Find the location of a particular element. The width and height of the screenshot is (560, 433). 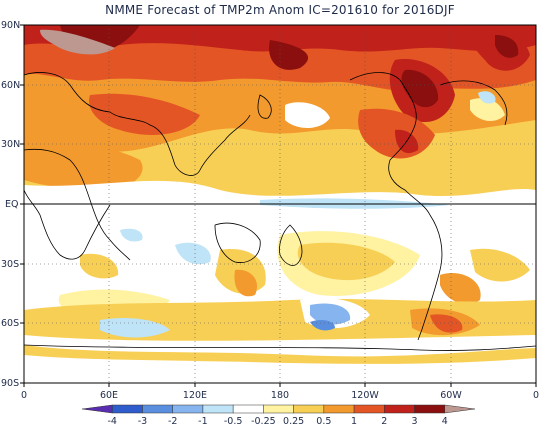

y-tick-label: 60N is located at coordinates (10, 85).